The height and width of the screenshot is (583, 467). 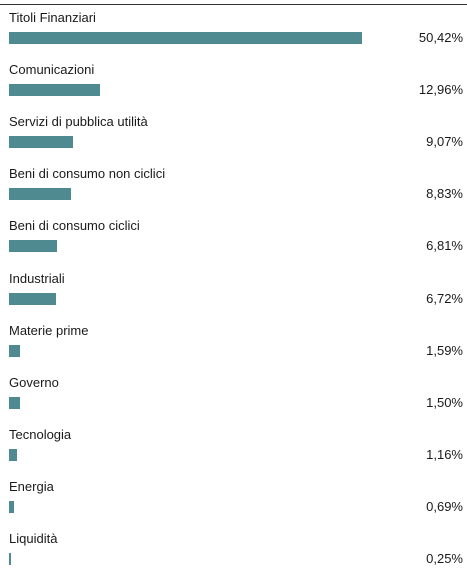 I want to click on category-label: Servizi di pubblica utilità, so click(x=78, y=122).